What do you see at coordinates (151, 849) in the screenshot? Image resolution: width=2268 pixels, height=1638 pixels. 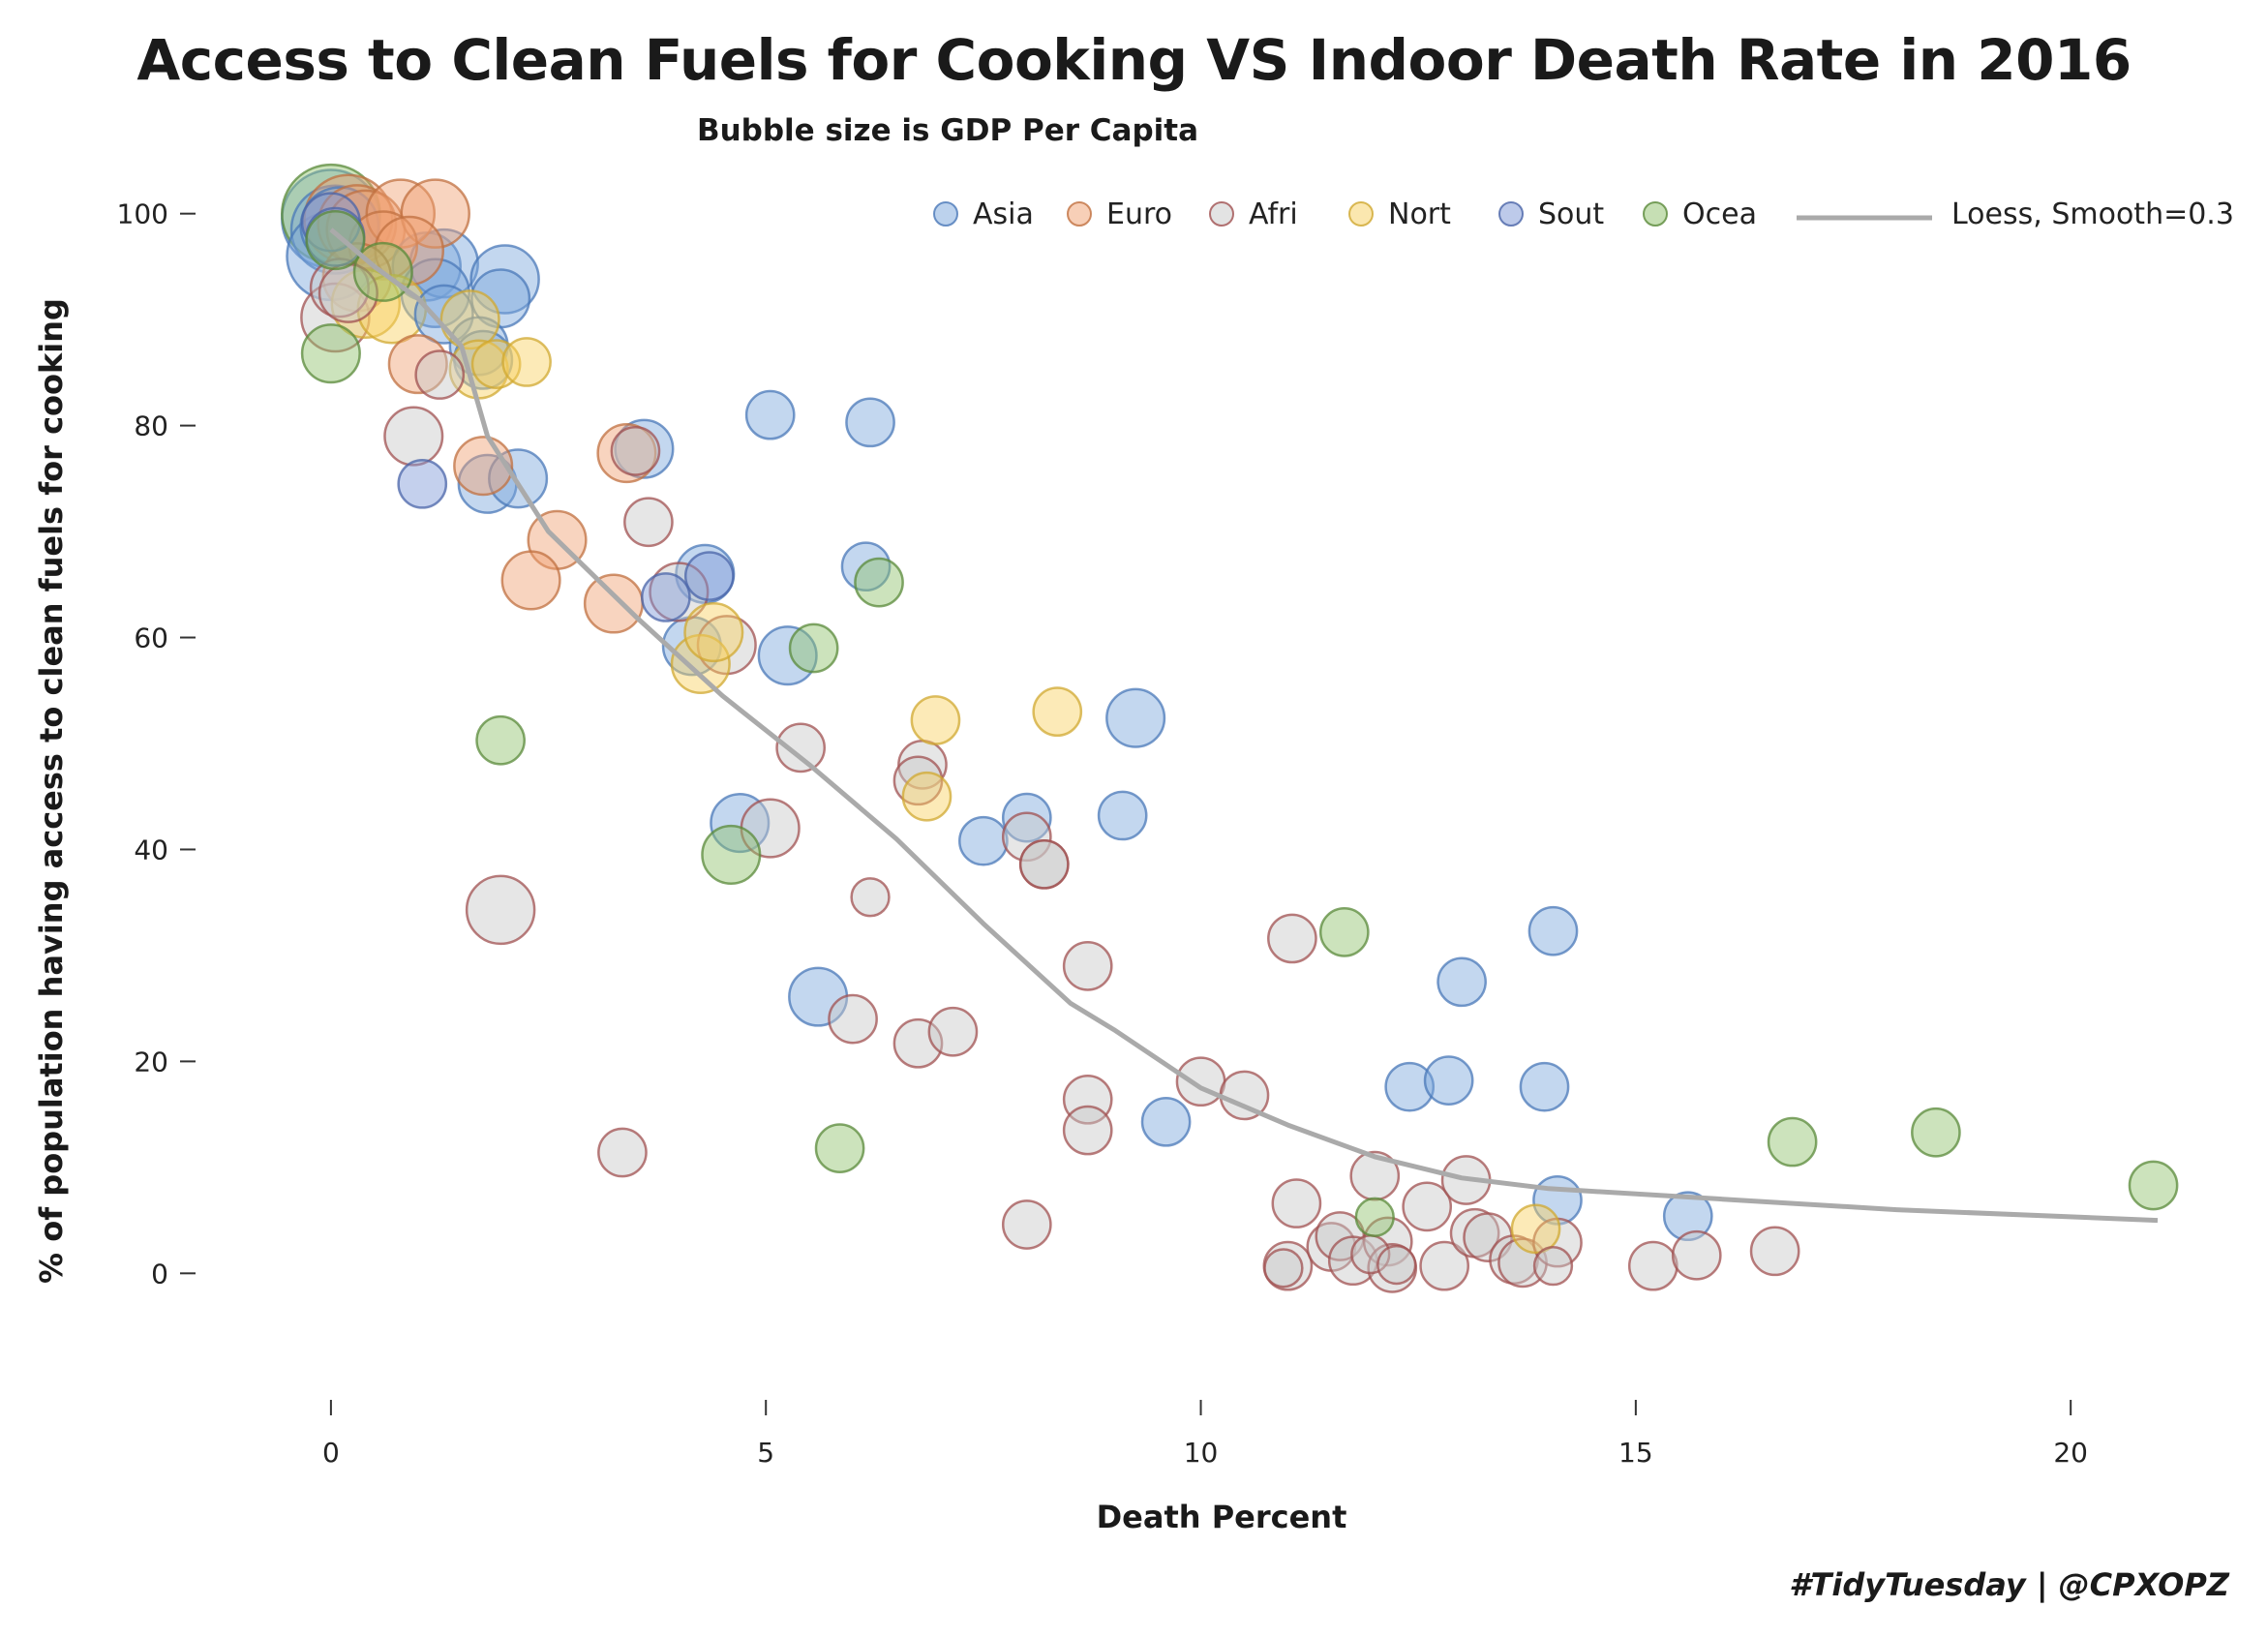 I see `y-tick-label: 40` at bounding box center [151, 849].